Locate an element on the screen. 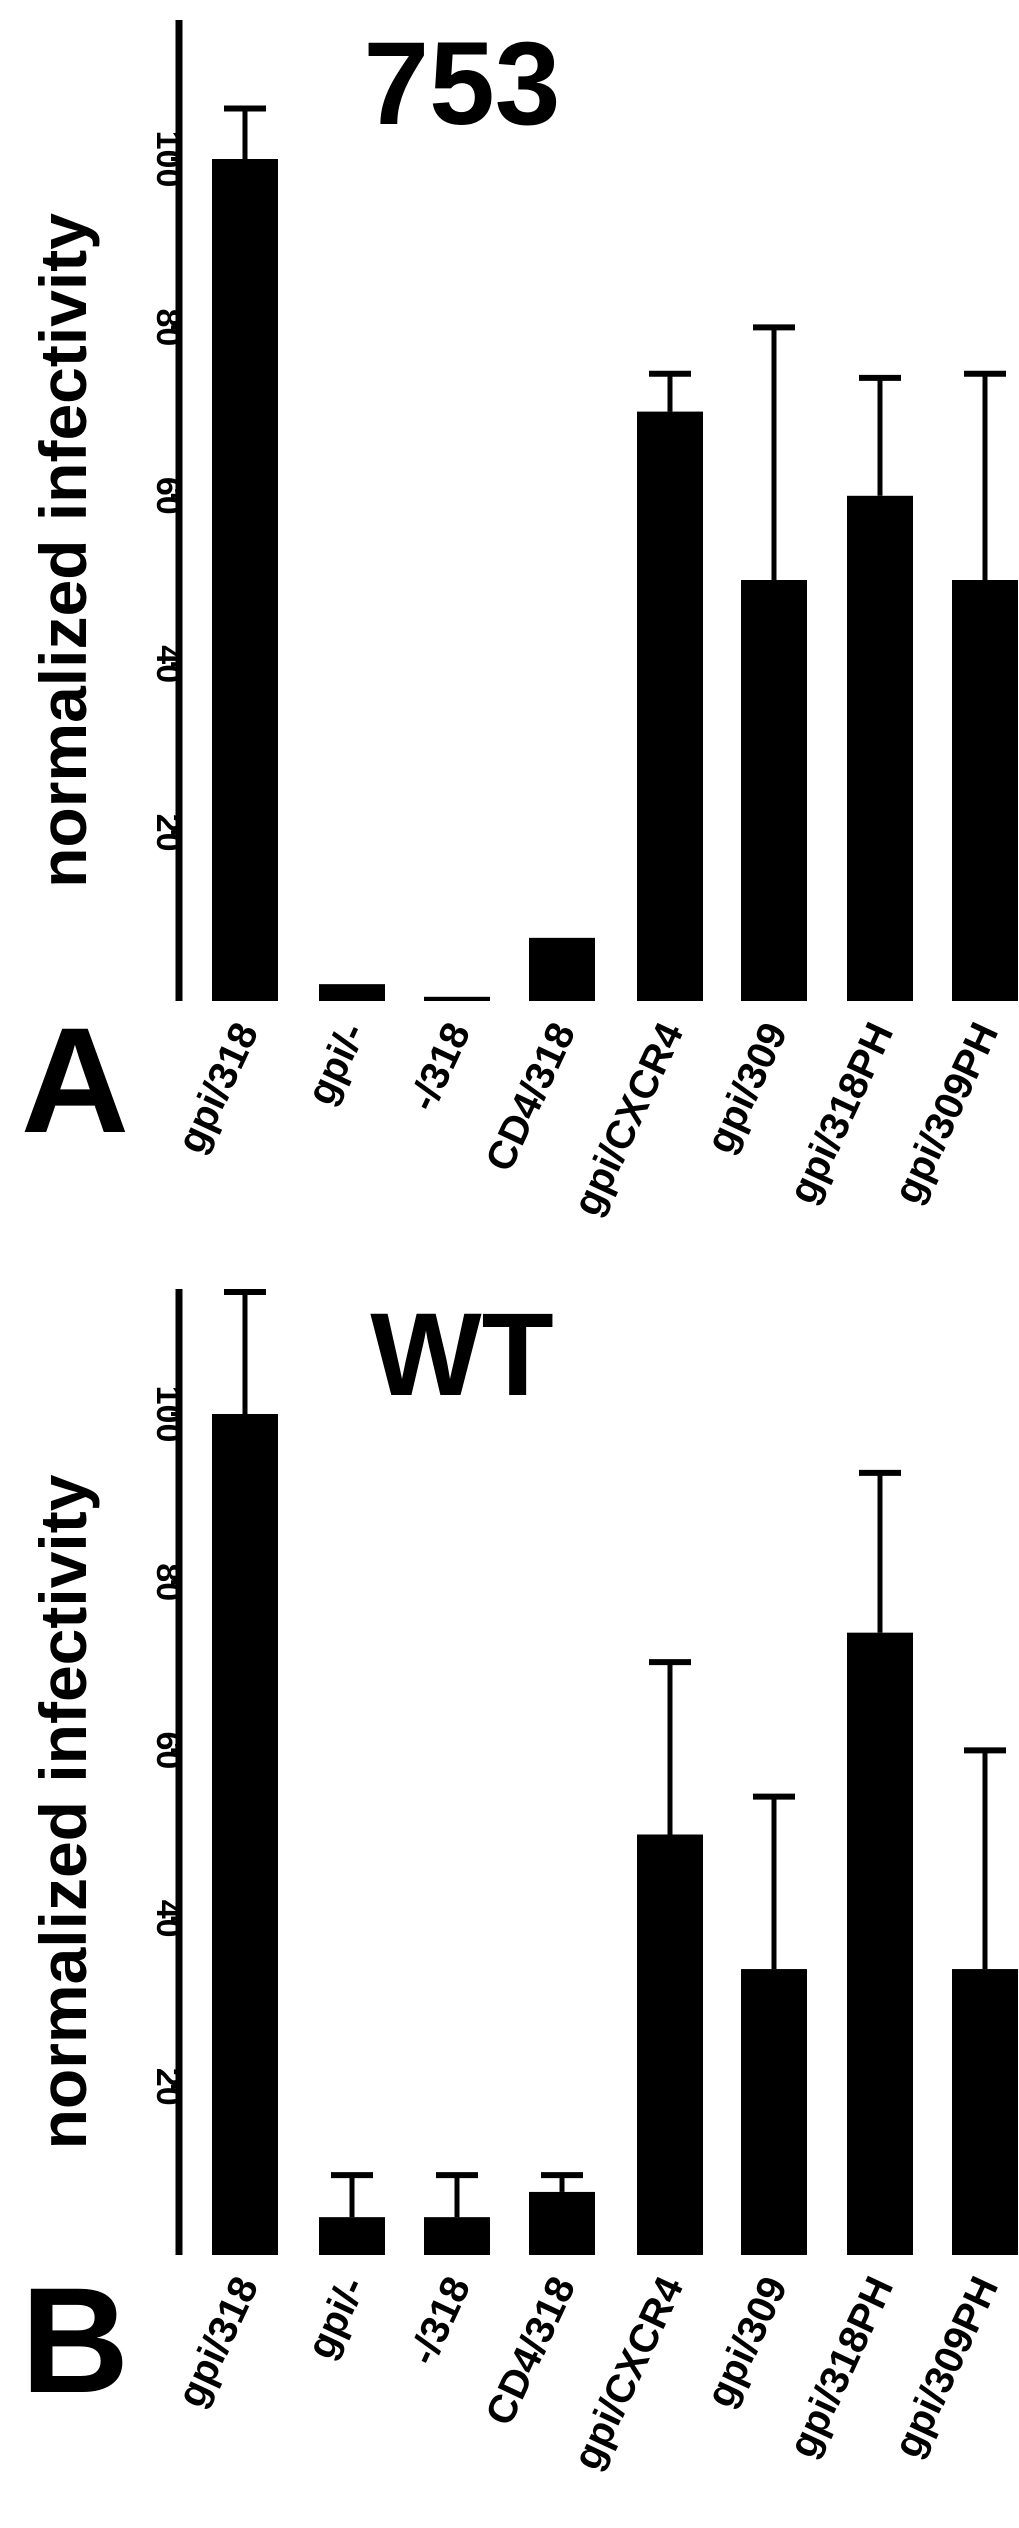 The height and width of the screenshot is (2528, 1019). panel-b-y-axis-title: normalized infectivity is located at coordinates (63, 1811).